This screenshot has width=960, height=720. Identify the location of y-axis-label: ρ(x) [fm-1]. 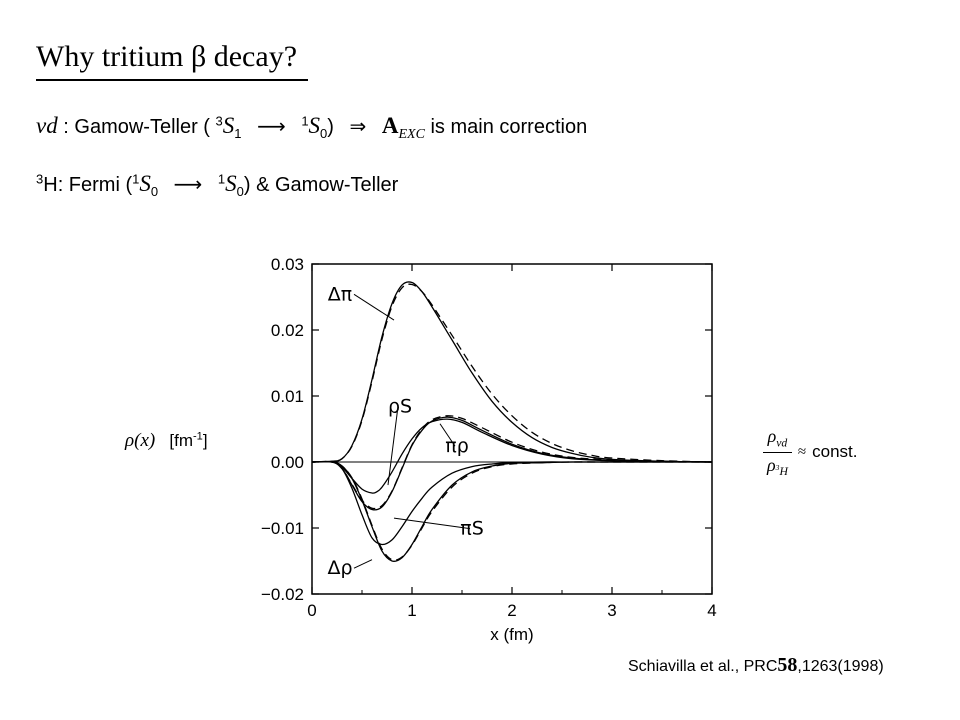
(166, 441).